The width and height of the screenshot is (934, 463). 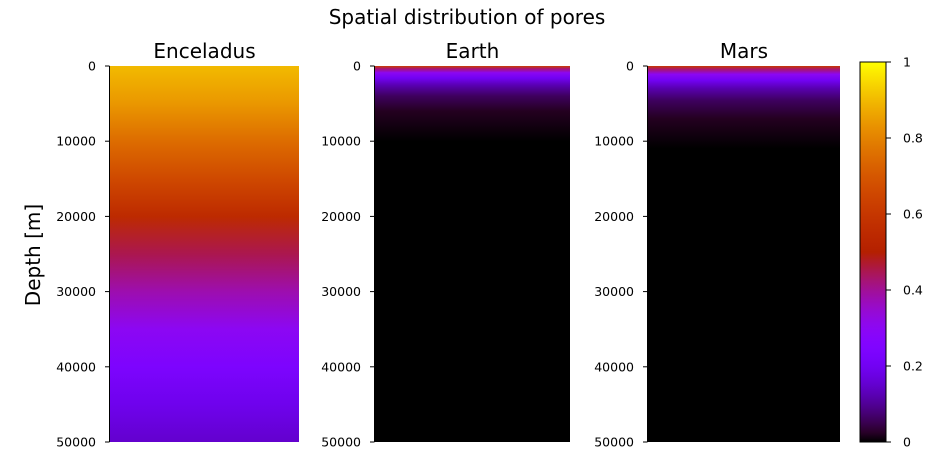 What do you see at coordinates (33, 255) in the screenshot?
I see `y-axis-label: Depth [m]` at bounding box center [33, 255].